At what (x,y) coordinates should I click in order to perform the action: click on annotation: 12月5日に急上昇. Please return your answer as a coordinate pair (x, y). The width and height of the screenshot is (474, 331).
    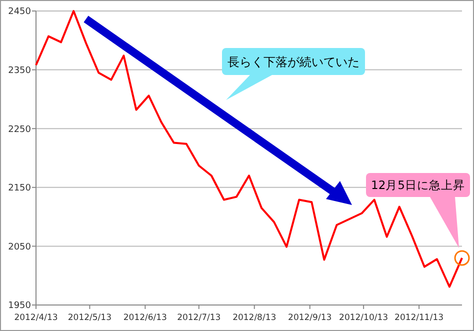
    Looking at the image, I should click on (418, 185).